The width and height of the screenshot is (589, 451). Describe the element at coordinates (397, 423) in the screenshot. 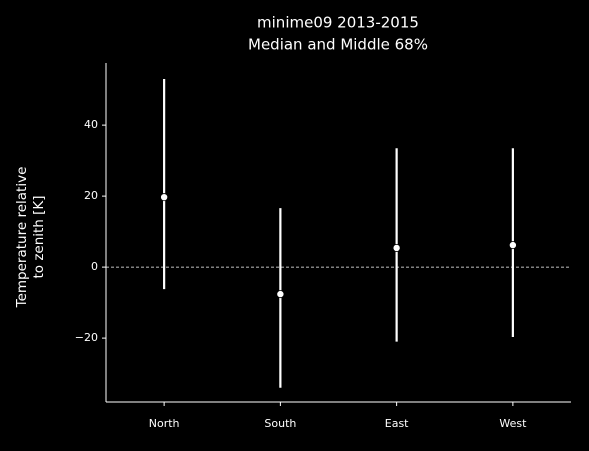

I see `x-tick-label: East` at that location.